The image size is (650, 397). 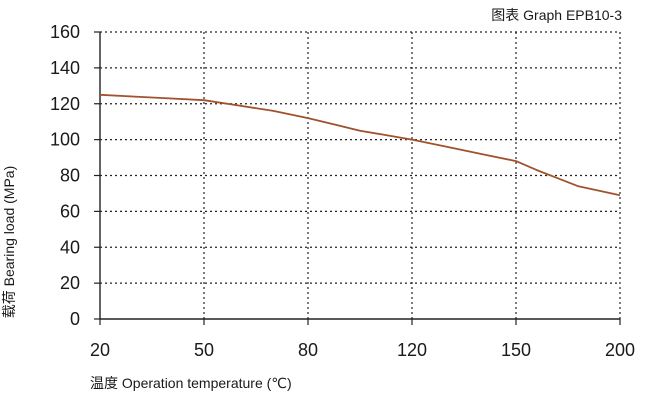 I want to click on x-tick-label: 80, so click(x=308, y=350).